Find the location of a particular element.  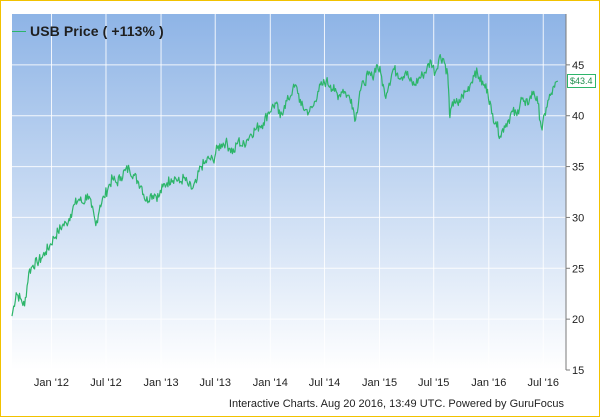

legend-label: USB Price ( +113% ) is located at coordinates (97, 31).